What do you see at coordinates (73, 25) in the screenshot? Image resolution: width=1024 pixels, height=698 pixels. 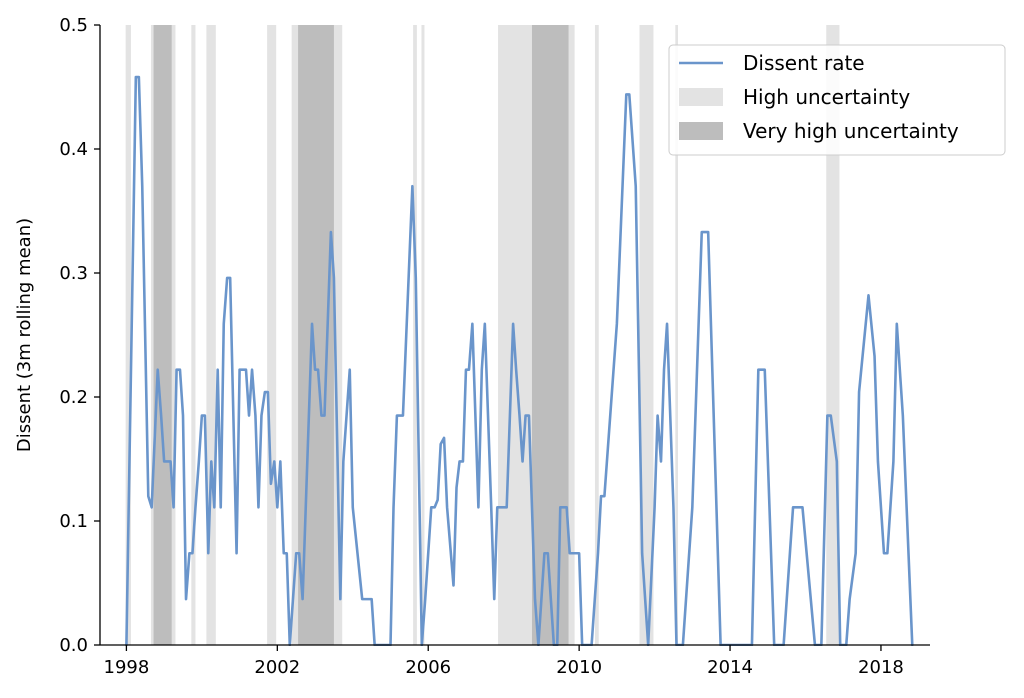 I see `y-tick-label: 0.5` at bounding box center [73, 25].